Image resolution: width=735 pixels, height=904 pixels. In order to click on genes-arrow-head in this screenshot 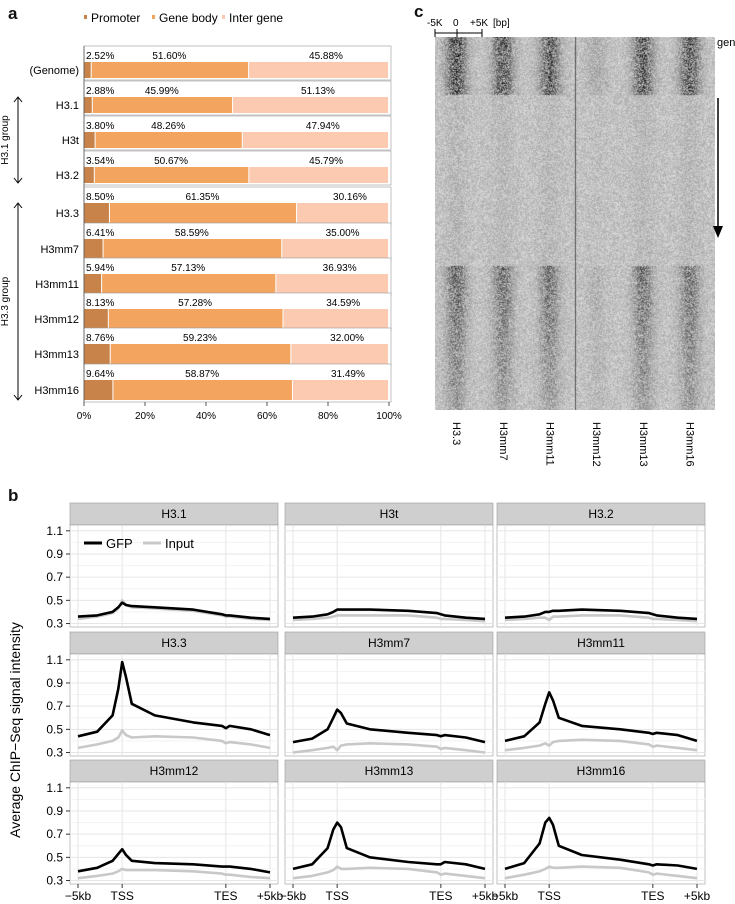, I will do `click(718, 232)`.